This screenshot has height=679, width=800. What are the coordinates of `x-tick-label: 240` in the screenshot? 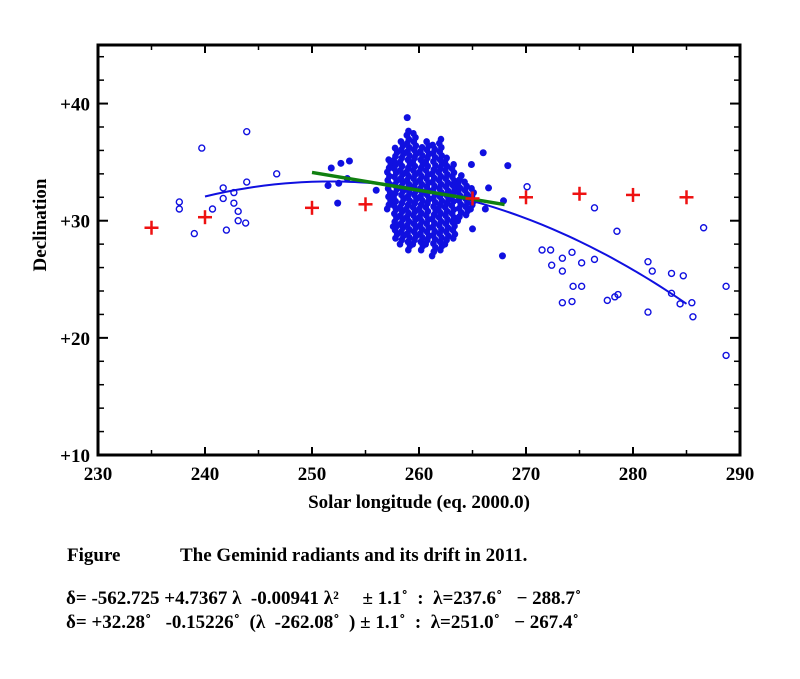 It's located at (205, 474).